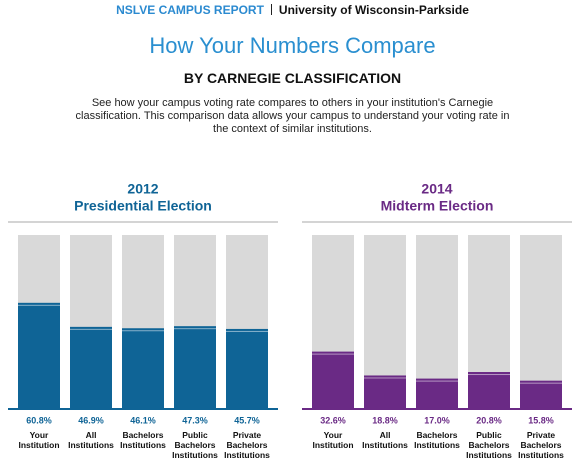 The width and height of the screenshot is (585, 475). What do you see at coordinates (39, 420) in the screenshot?
I see `value-label: 60.8%` at bounding box center [39, 420].